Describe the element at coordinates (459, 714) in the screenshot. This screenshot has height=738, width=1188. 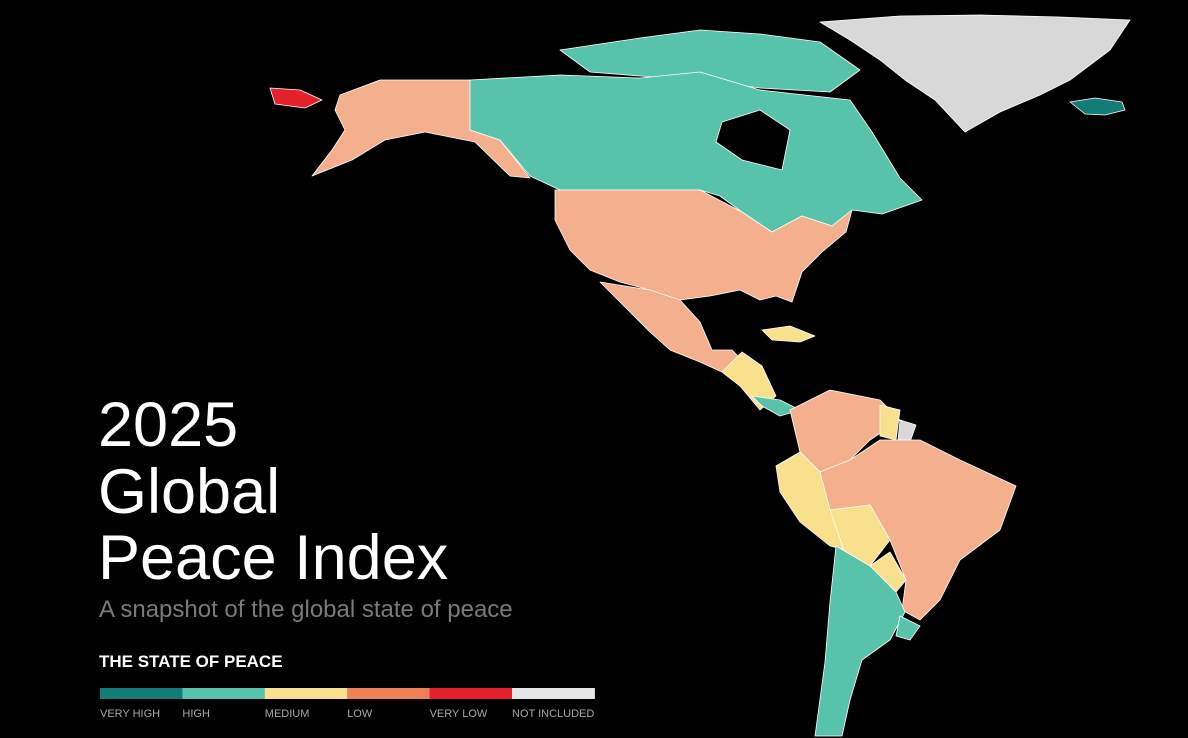
I see `legend-label: VERY LOW` at that location.